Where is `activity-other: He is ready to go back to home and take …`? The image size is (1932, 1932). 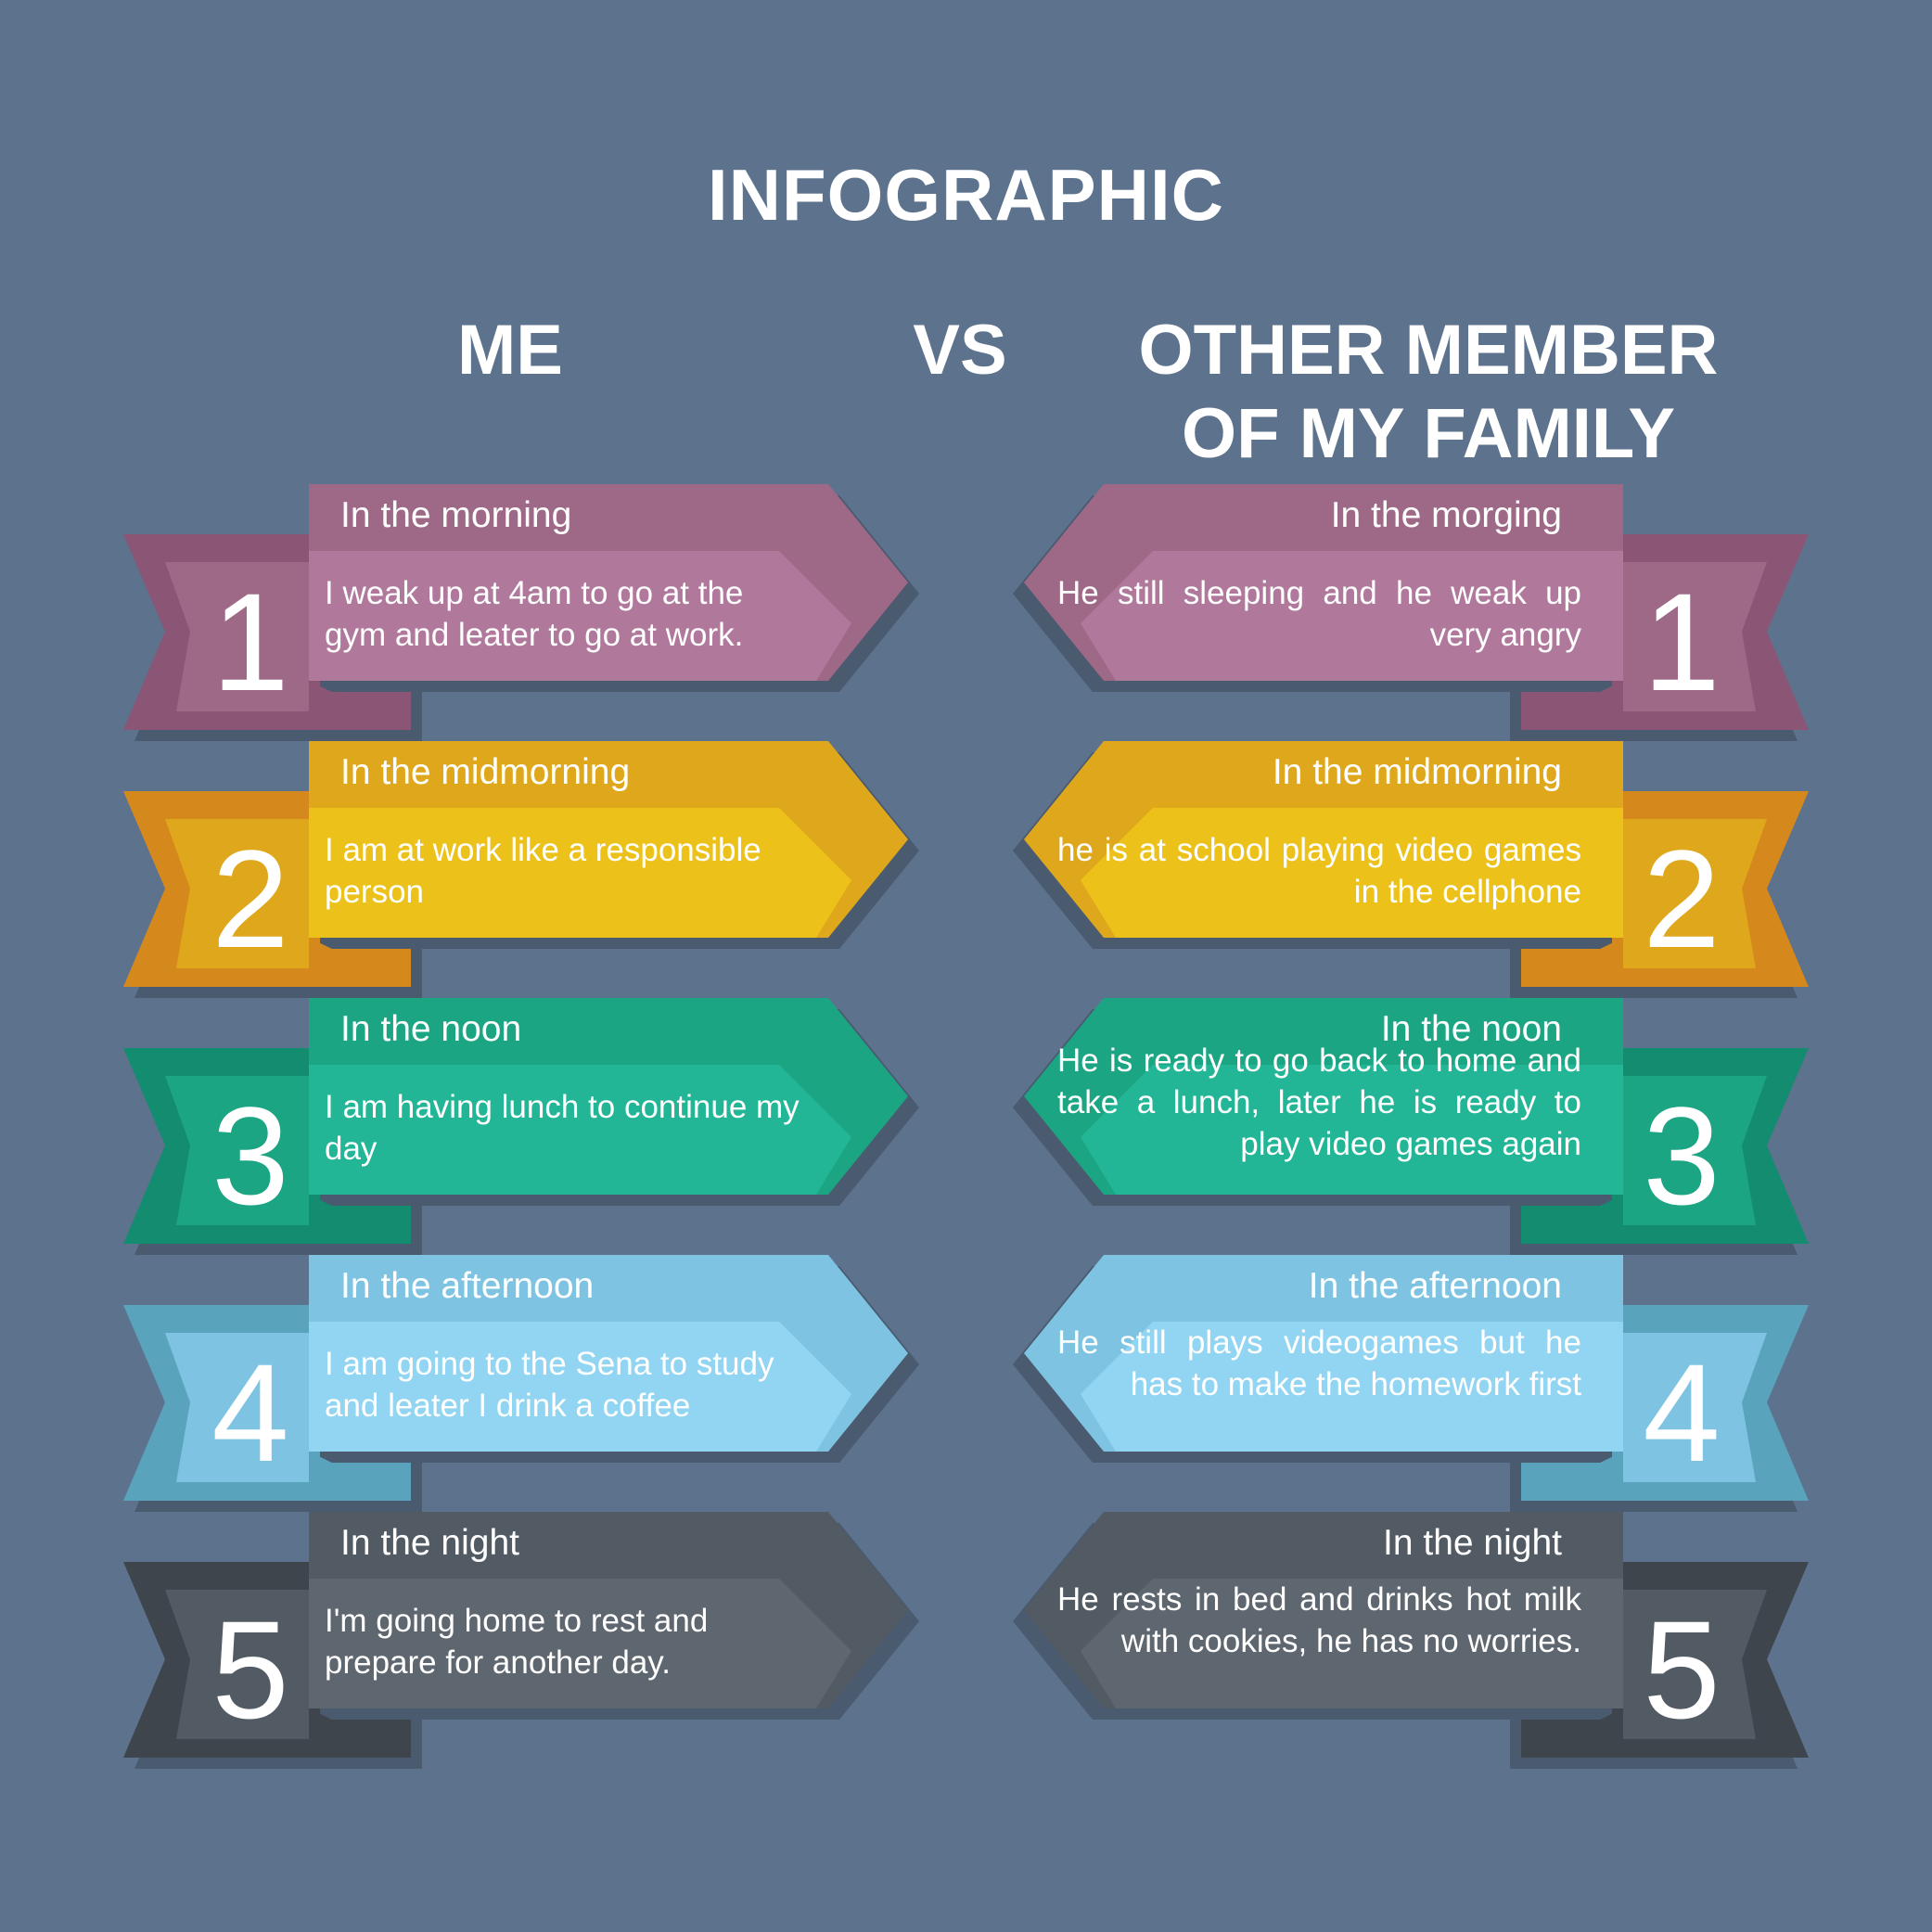 activity-other: He is ready to go back to home and take … is located at coordinates (1319, 1102).